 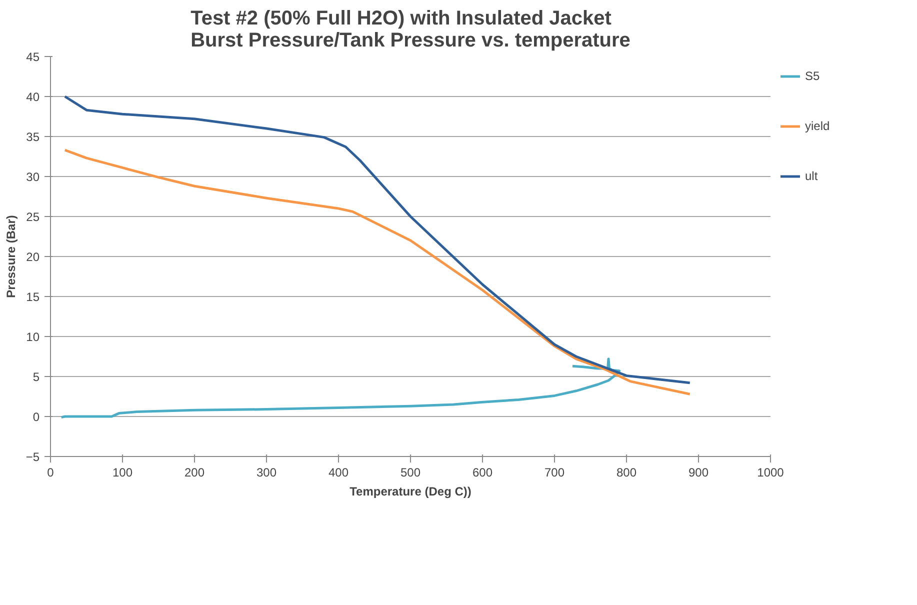 I want to click on y-tick-label: 0, so click(x=36, y=417).